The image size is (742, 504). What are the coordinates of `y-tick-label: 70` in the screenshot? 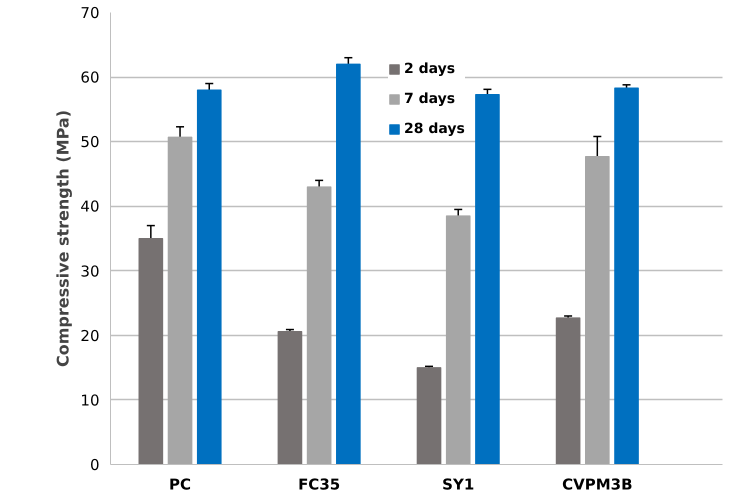 It's located at (90, 13).